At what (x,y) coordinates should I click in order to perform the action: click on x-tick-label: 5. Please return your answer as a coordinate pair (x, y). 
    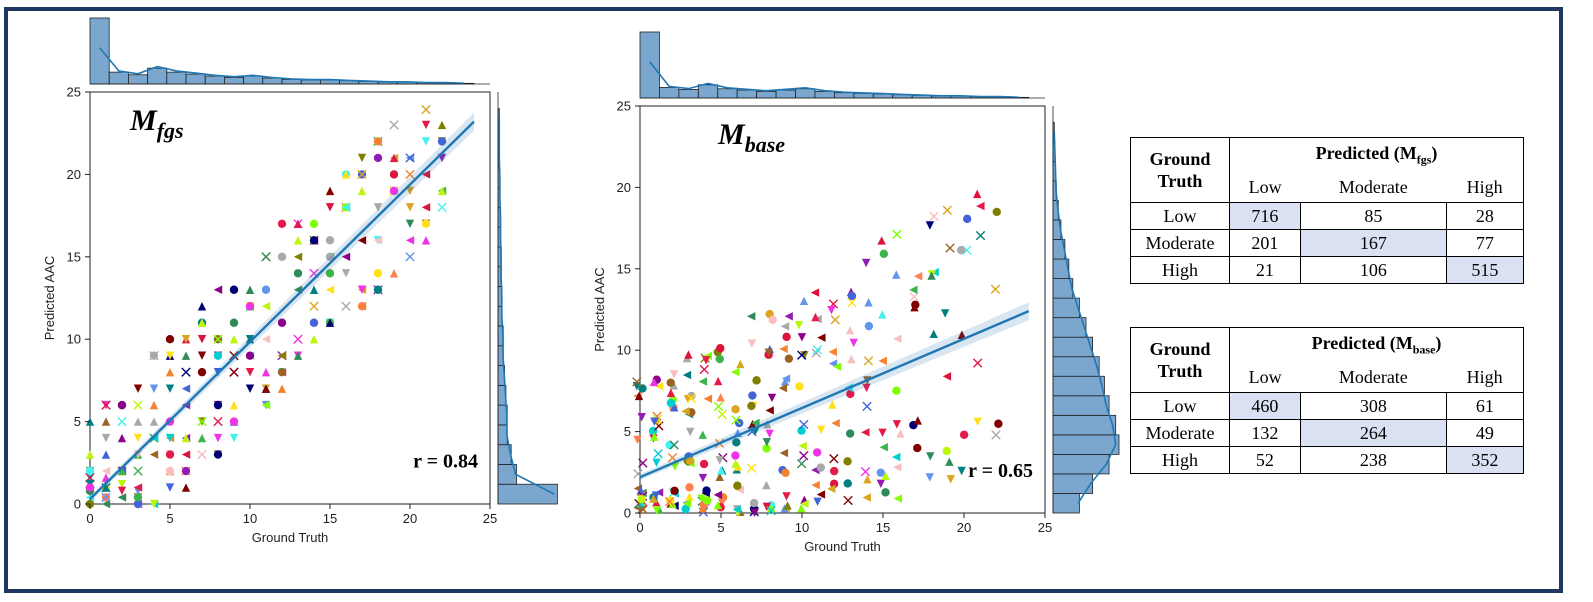
    Looking at the image, I should click on (169, 518).